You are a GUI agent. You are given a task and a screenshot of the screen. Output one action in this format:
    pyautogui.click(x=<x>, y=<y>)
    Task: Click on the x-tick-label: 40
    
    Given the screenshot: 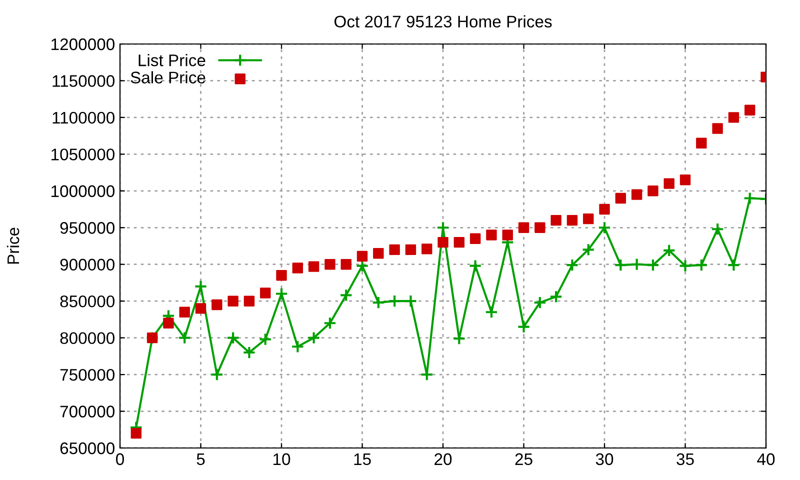 What is the action you would take?
    pyautogui.click(x=766, y=459)
    